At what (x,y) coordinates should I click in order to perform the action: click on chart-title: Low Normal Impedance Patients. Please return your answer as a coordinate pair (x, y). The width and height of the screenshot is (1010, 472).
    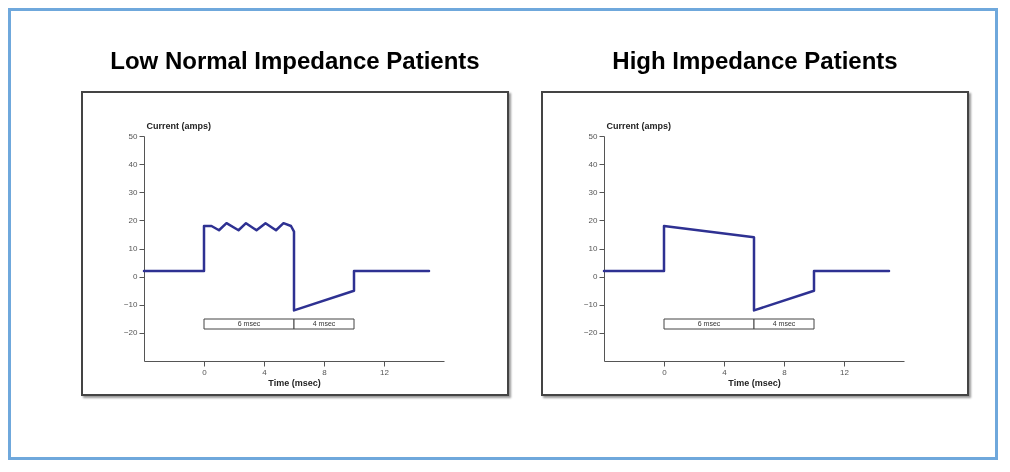
    Looking at the image, I should click on (295, 61).